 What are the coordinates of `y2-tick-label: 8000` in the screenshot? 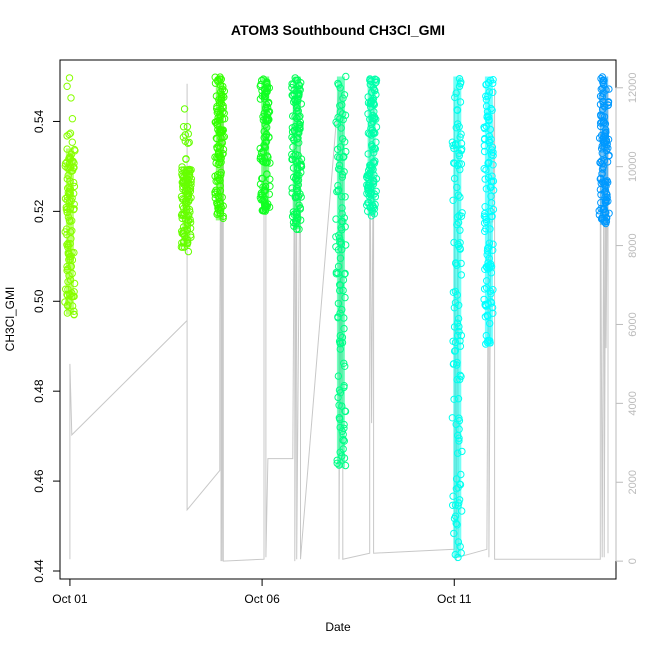 It's located at (633, 245).